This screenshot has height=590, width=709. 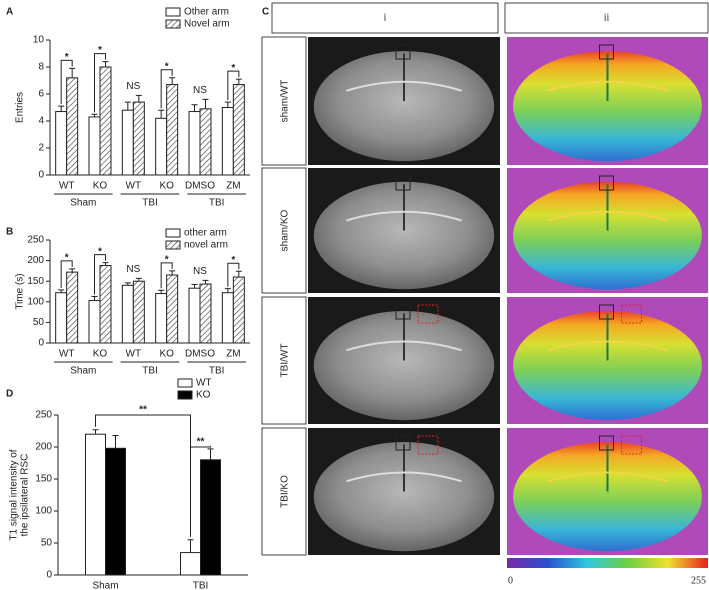 What do you see at coordinates (67, 186) in the screenshot?
I see `x-tick-label: WT` at bounding box center [67, 186].